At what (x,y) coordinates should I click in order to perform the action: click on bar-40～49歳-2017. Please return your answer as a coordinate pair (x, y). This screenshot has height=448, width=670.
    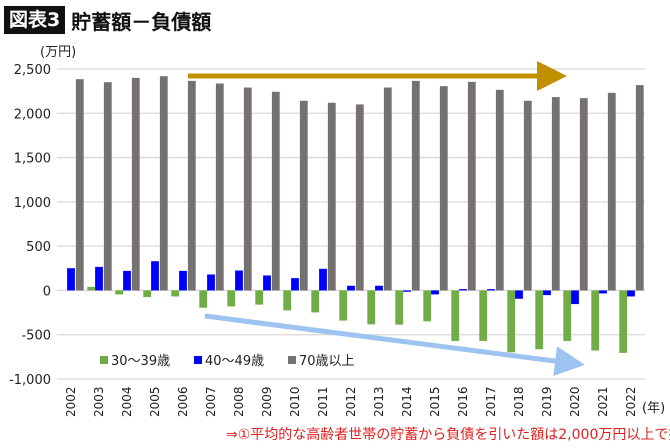
    Looking at the image, I should click on (491, 290).